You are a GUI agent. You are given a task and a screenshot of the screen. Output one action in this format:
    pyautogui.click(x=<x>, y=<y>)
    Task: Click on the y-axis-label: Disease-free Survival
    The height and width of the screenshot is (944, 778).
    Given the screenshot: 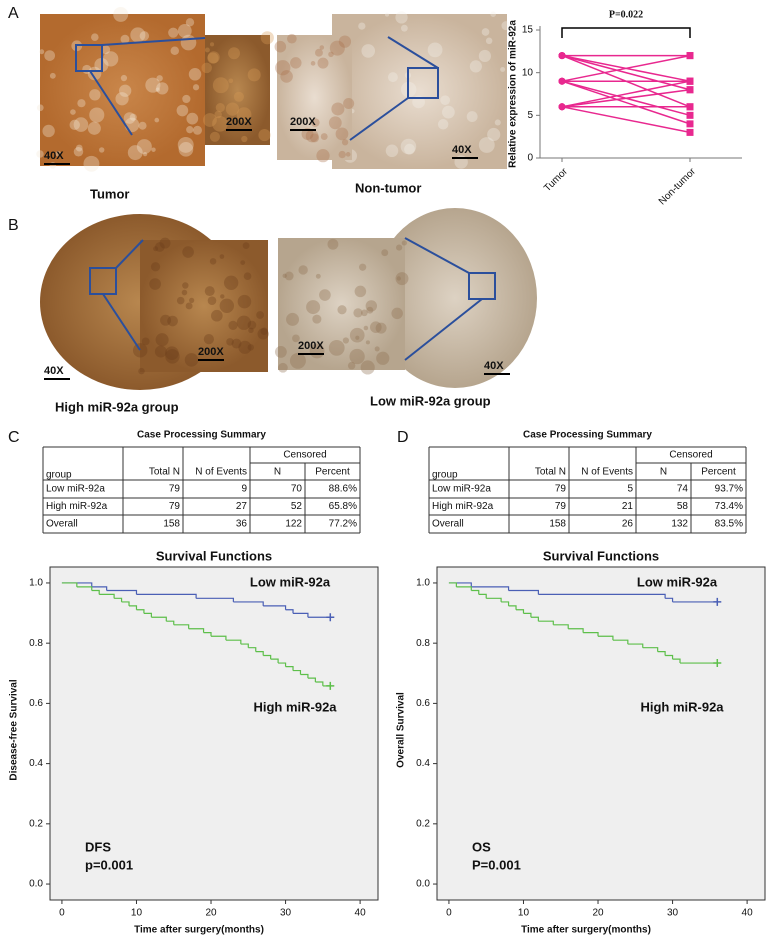 What is the action you would take?
    pyautogui.click(x=14, y=729)
    